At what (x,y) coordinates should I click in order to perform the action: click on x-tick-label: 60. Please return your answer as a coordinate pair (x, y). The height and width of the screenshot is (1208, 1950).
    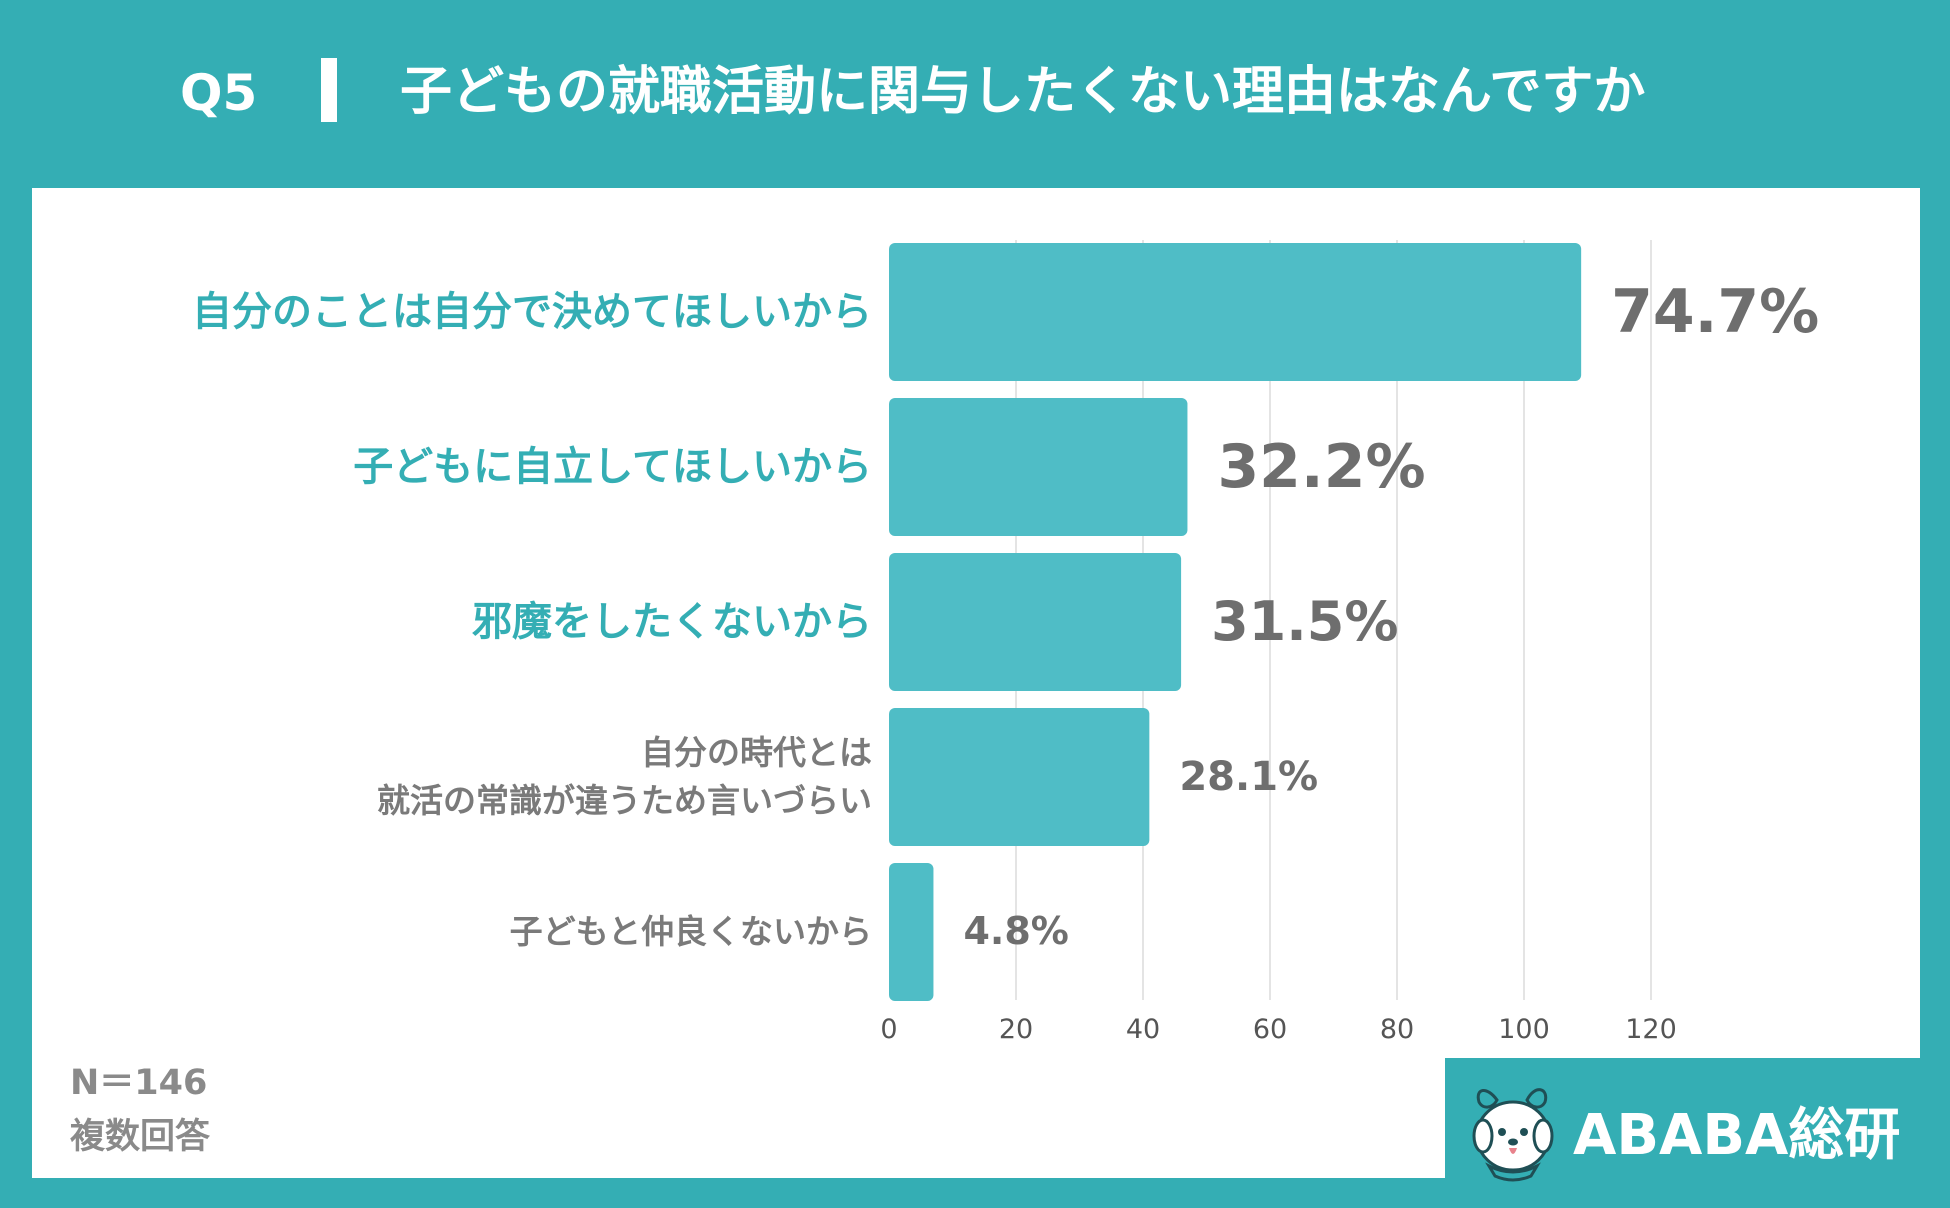
    Looking at the image, I should click on (1270, 1029).